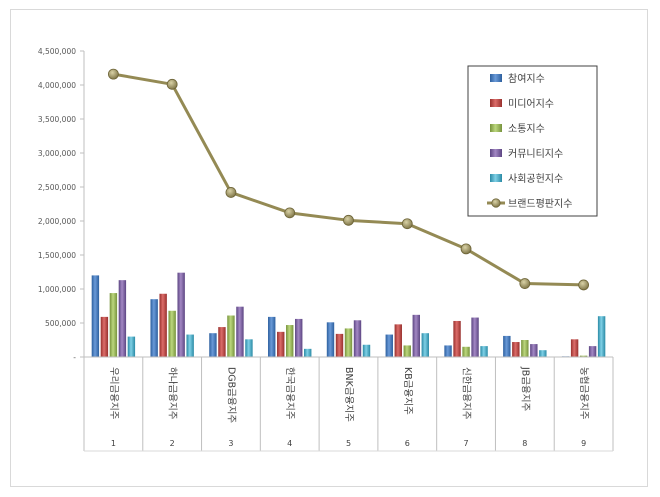  Describe the element at coordinates (230, 443) in the screenshot. I see `x-index-label: 3` at that location.